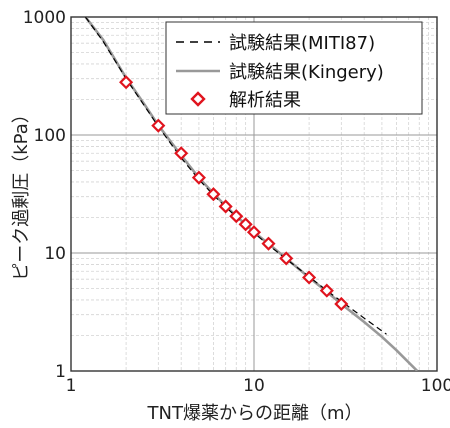 Image resolution: width=450 pixels, height=428 pixels. What do you see at coordinates (255, 413) in the screenshot?
I see `x-axis-label: TNT爆薬からの距離（m）` at bounding box center [255, 413].